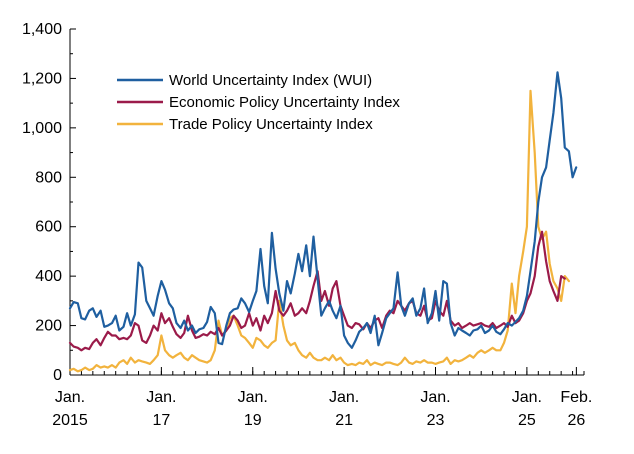 The image size is (634, 454). Describe the element at coordinates (48, 177) in the screenshot. I see `y-tick-label: 800` at that location.